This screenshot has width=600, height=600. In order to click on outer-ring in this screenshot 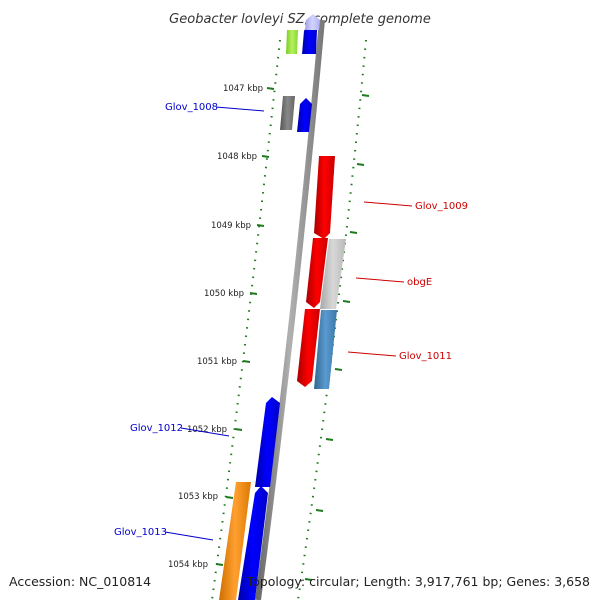, I will do `click(332, 319)`.